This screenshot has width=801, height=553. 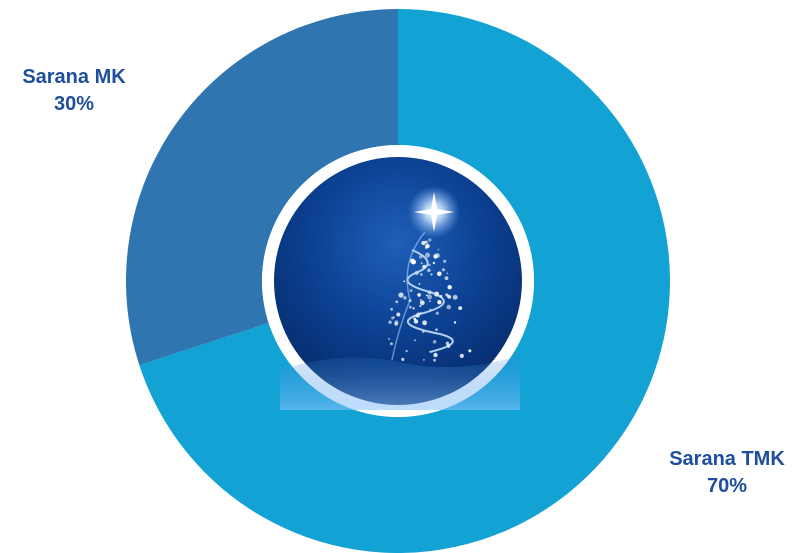 I want to click on slice-label-name: Sarana TMK, so click(x=727, y=459).